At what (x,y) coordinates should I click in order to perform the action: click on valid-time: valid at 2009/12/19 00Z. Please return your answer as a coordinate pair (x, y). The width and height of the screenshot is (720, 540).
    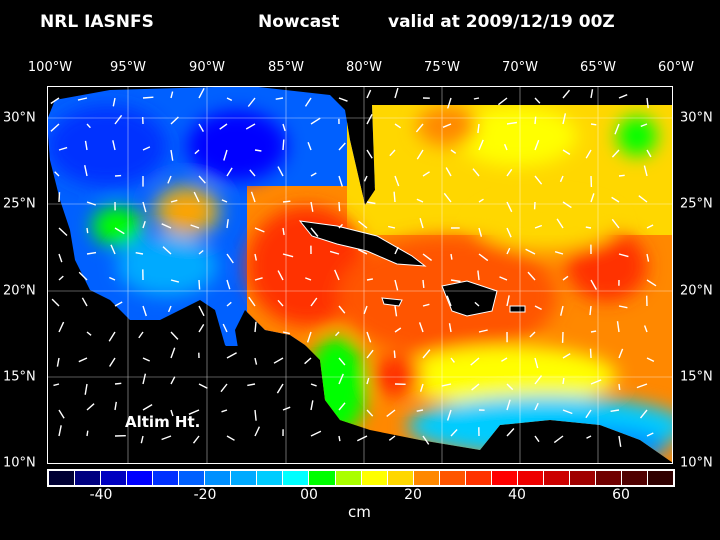
    Looking at the image, I should click on (501, 22).